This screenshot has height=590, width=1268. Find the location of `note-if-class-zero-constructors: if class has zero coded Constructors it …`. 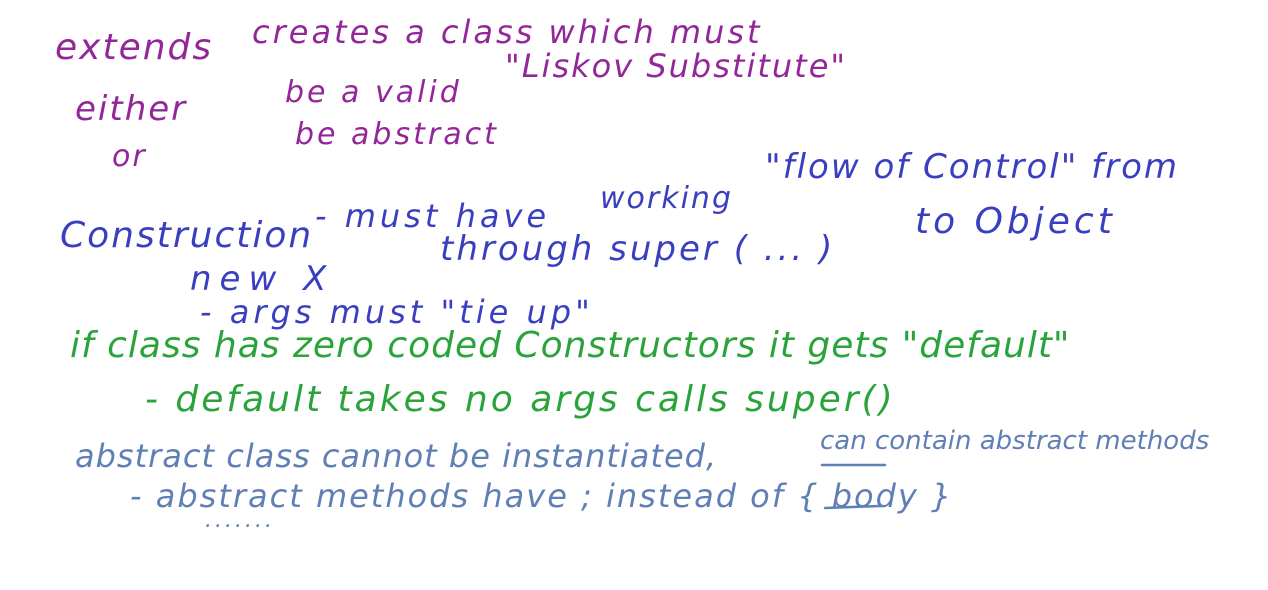

note-if-class-zero-constructors: if class has zero coded Constructors it … is located at coordinates (570, 345).